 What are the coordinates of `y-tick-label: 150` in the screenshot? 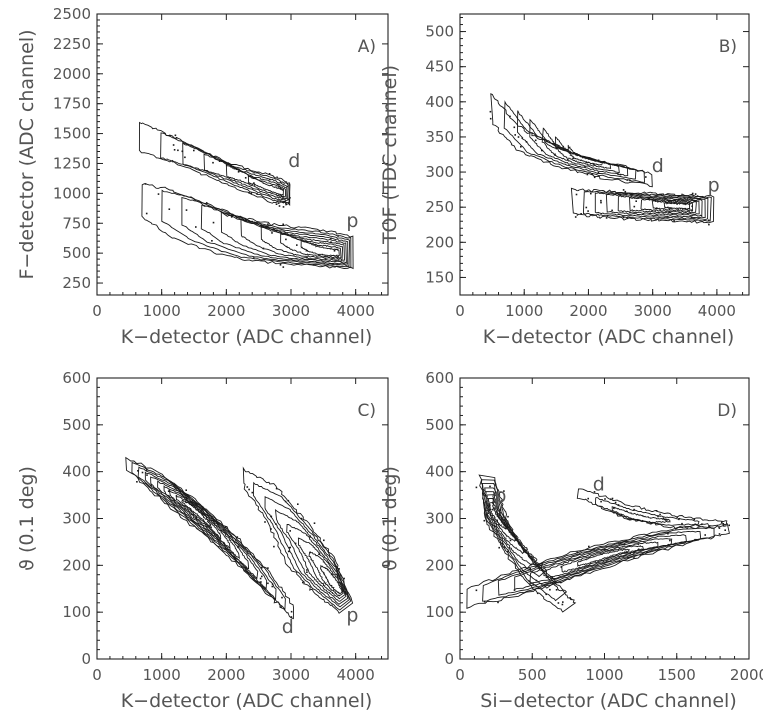 It's located at (439, 277).